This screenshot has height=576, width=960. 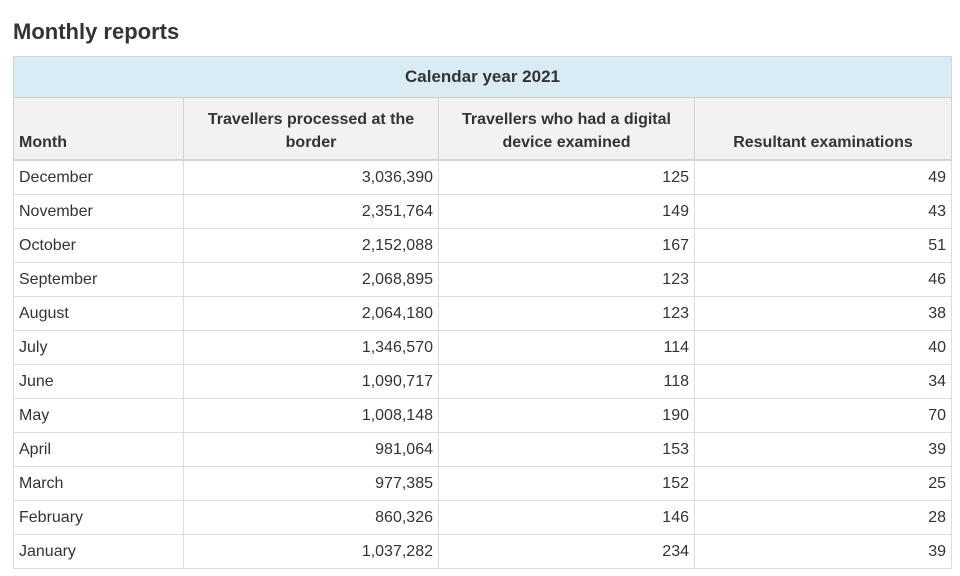 What do you see at coordinates (823, 415) in the screenshot?
I see `cell-resultant-examinations: 70` at bounding box center [823, 415].